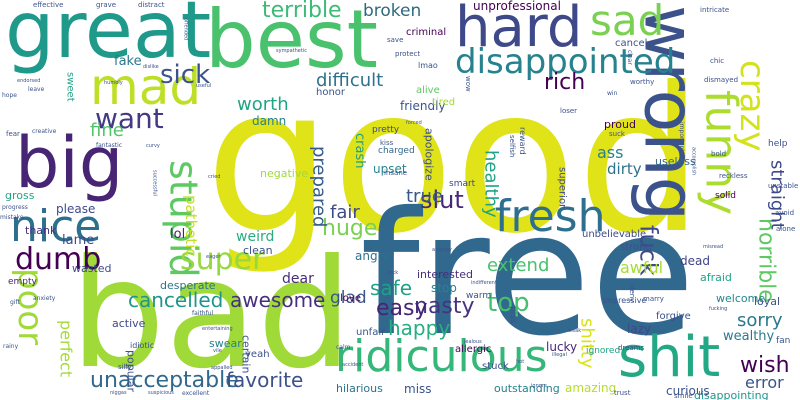 The image size is (800, 400). What do you see at coordinates (550, 216) in the screenshot?
I see `word-fresh: fresh` at bounding box center [550, 216].